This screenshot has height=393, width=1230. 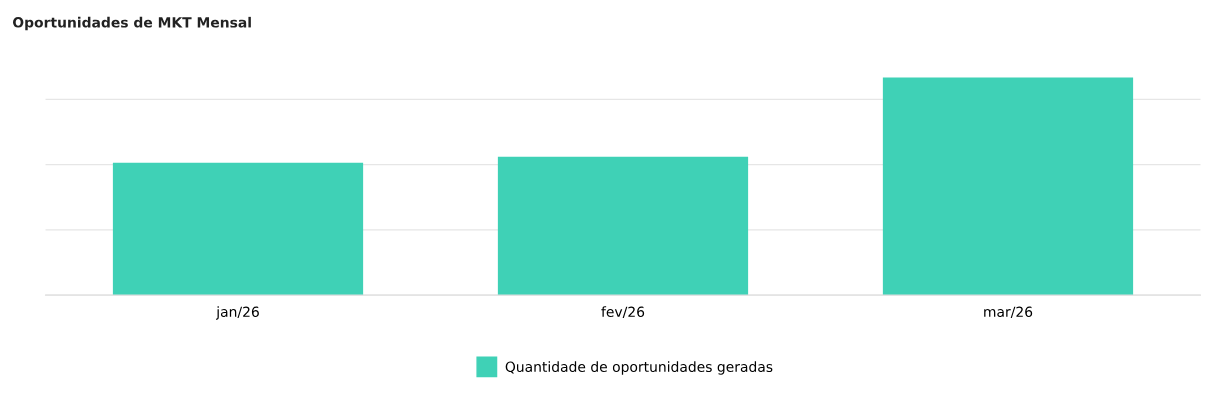 I want to click on legend-label: Quantidade de oportunidades geradas, so click(x=639, y=368).